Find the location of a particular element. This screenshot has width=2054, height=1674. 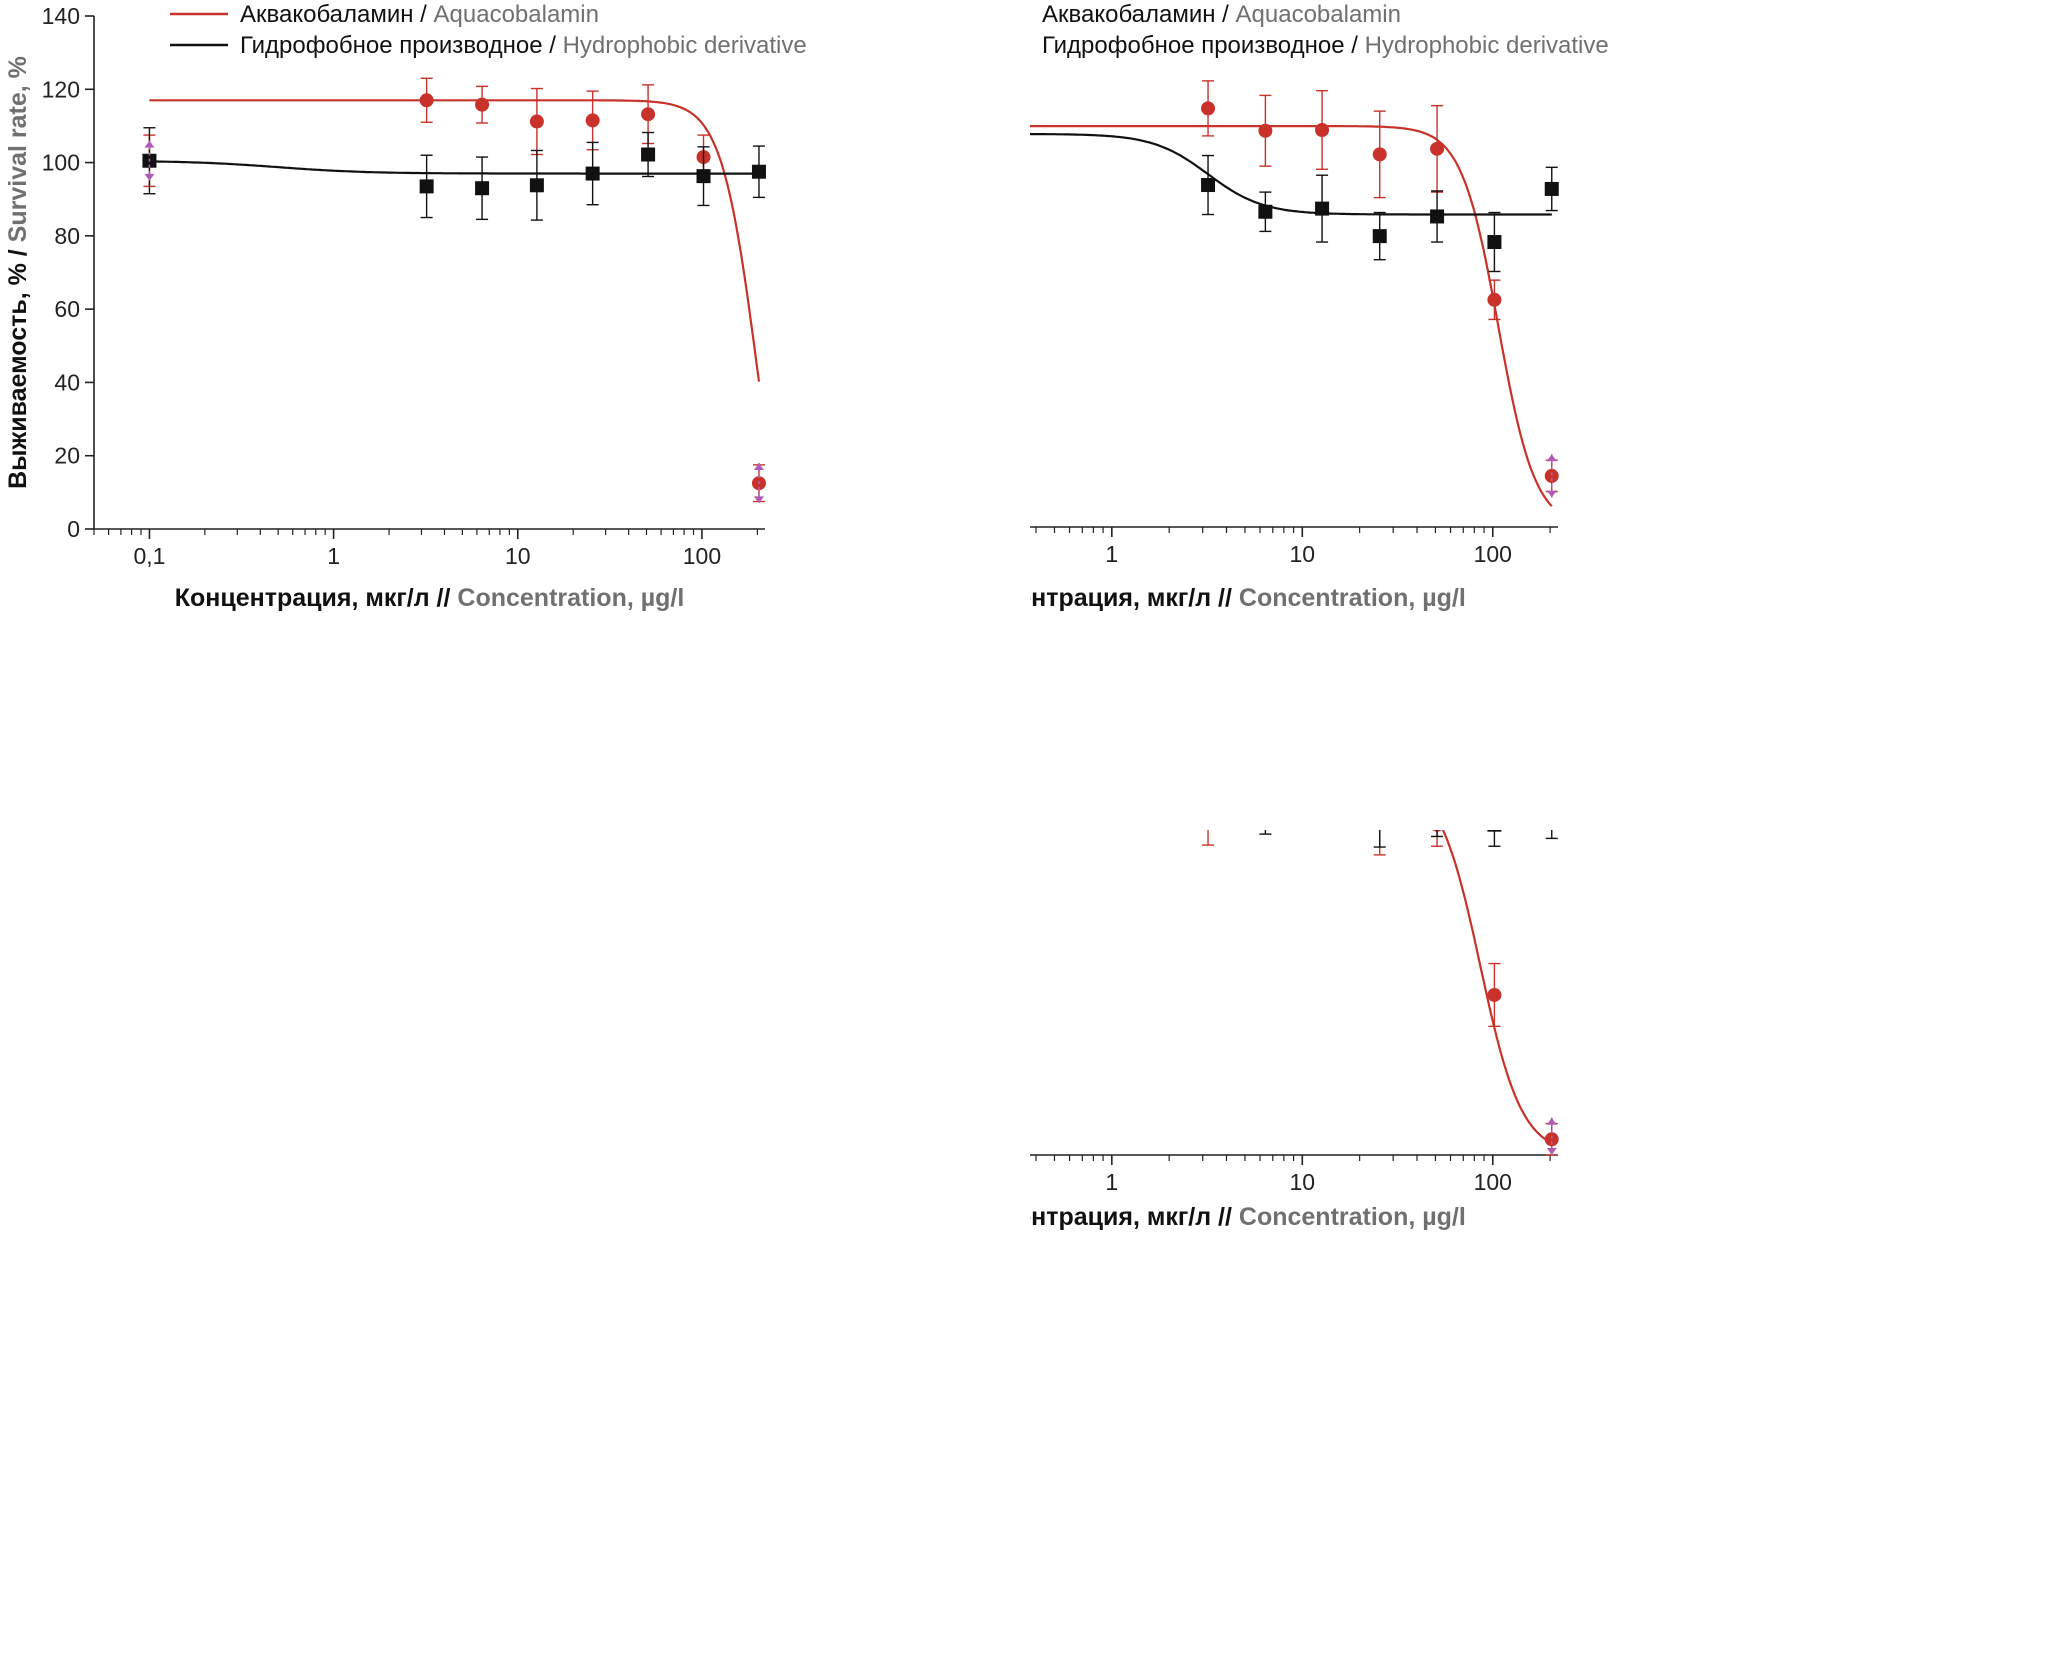

y-axis-label: Выживаемость, % / Survival rate, % is located at coordinates (18, 272).